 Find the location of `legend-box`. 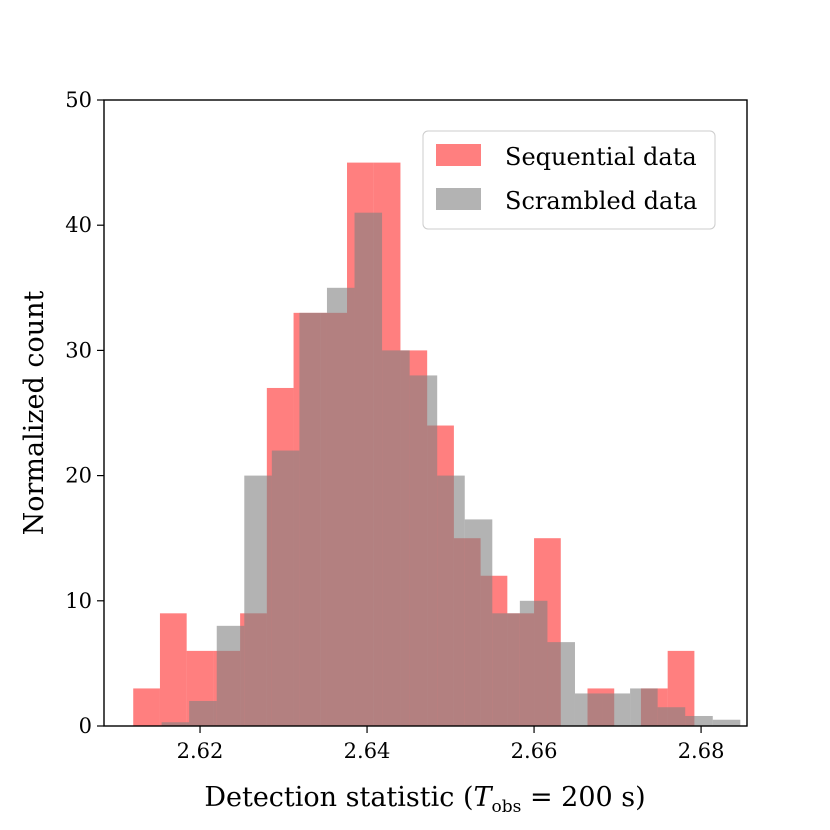

legend-box is located at coordinates (569, 180).